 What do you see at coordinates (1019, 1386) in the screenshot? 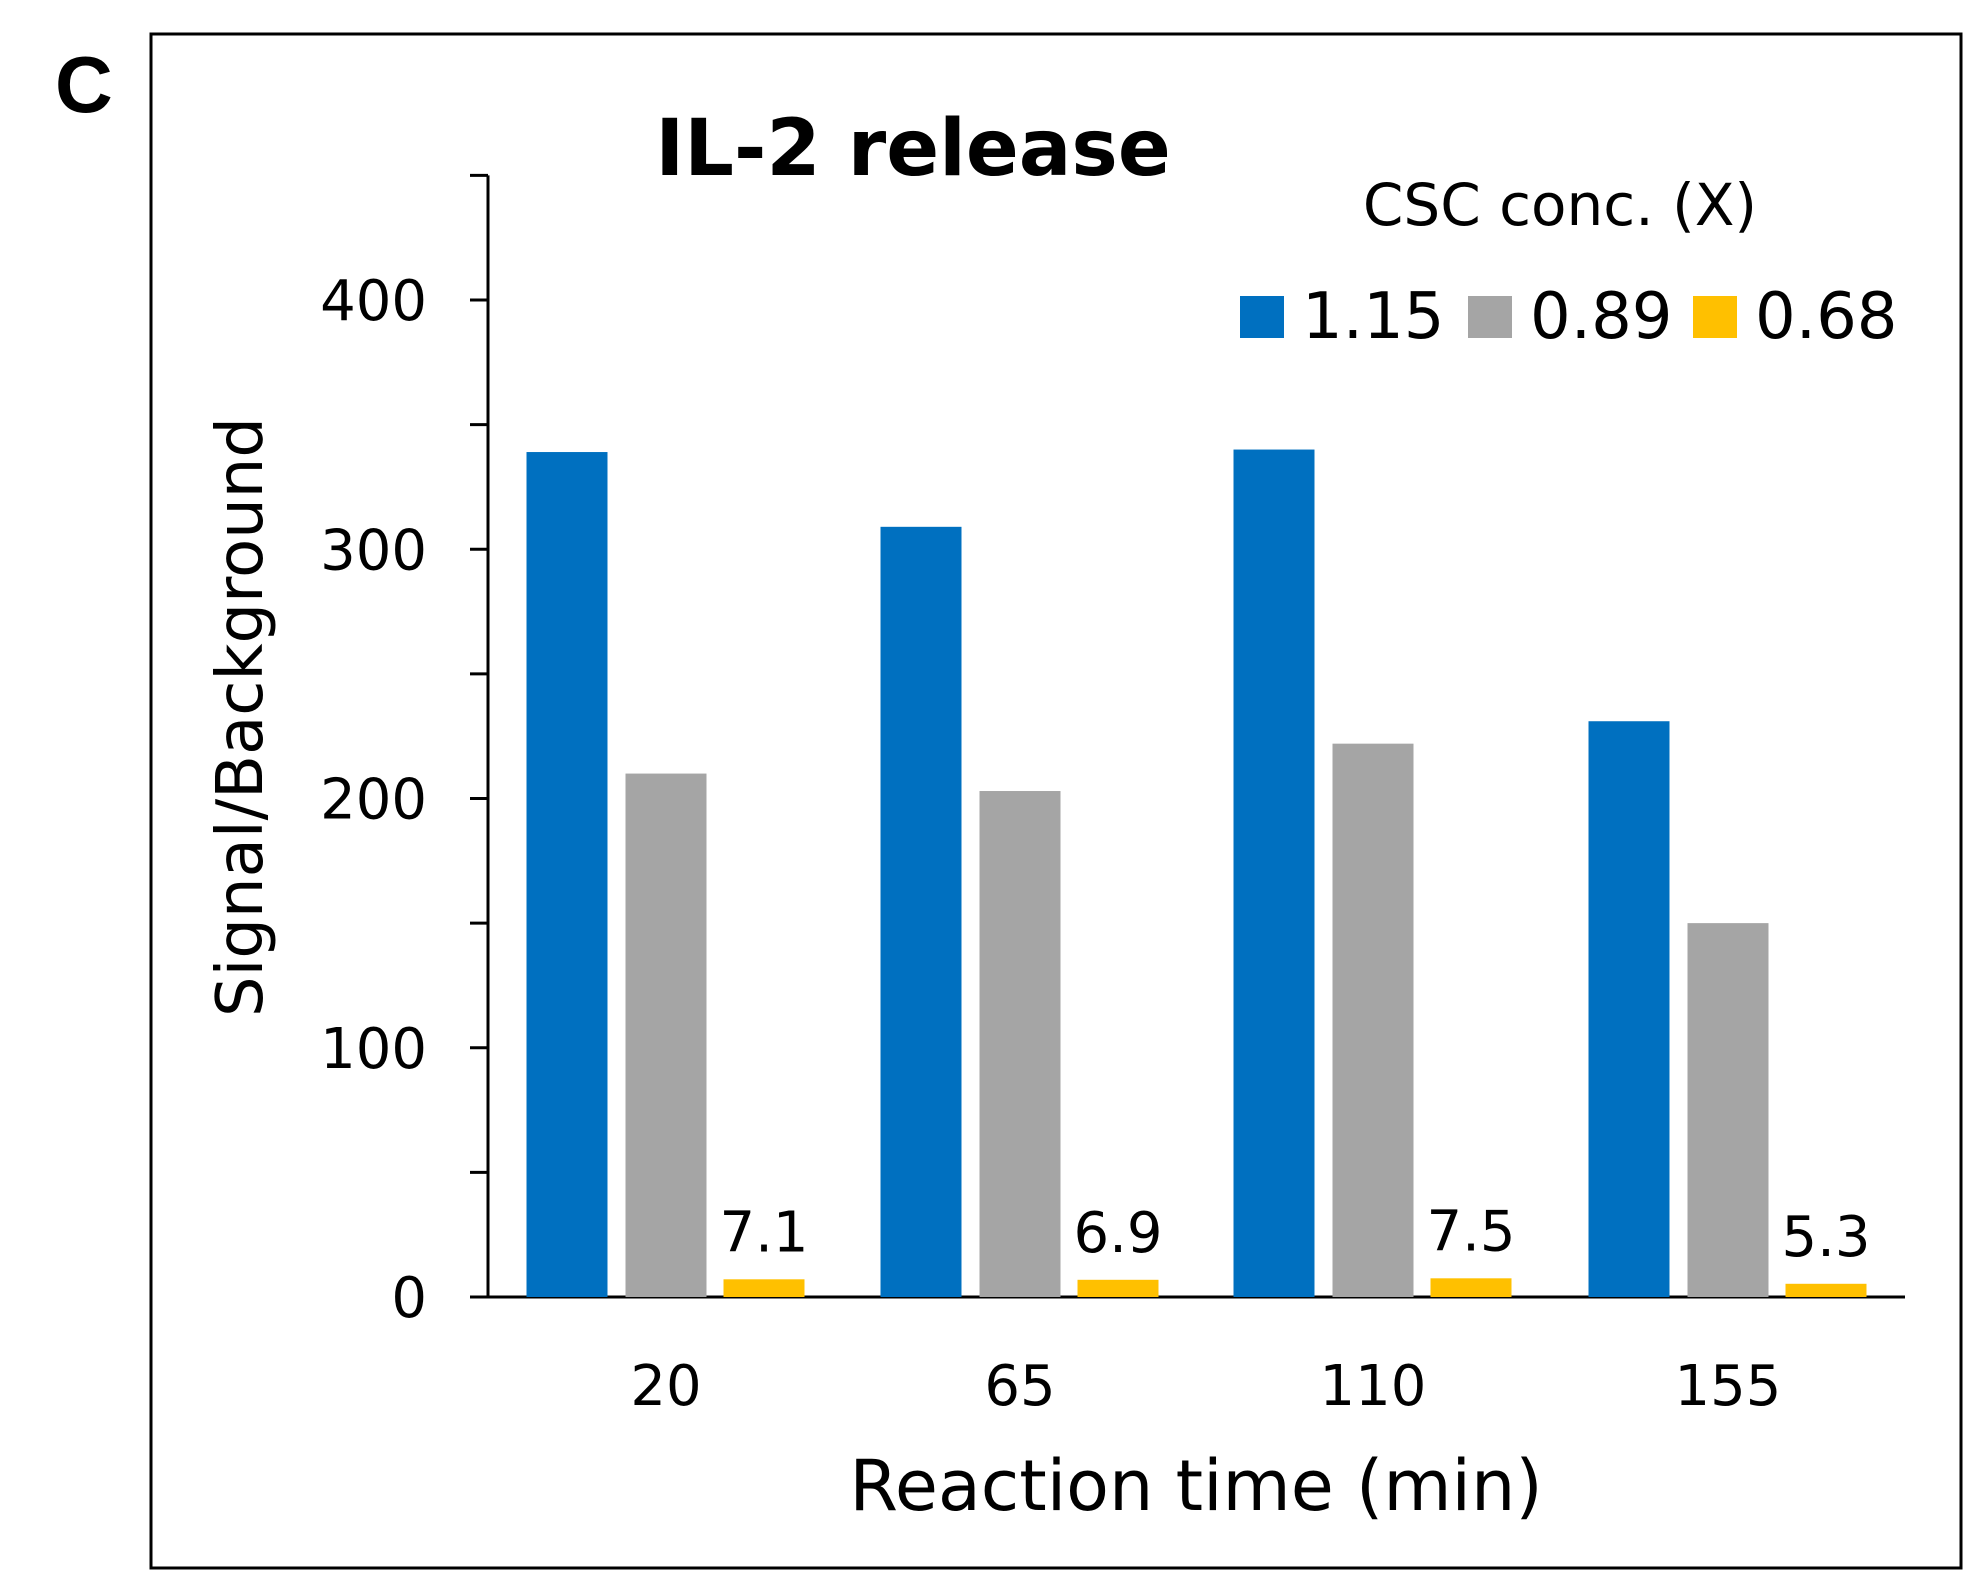
I see `x-tick-label: 65` at bounding box center [1019, 1386].